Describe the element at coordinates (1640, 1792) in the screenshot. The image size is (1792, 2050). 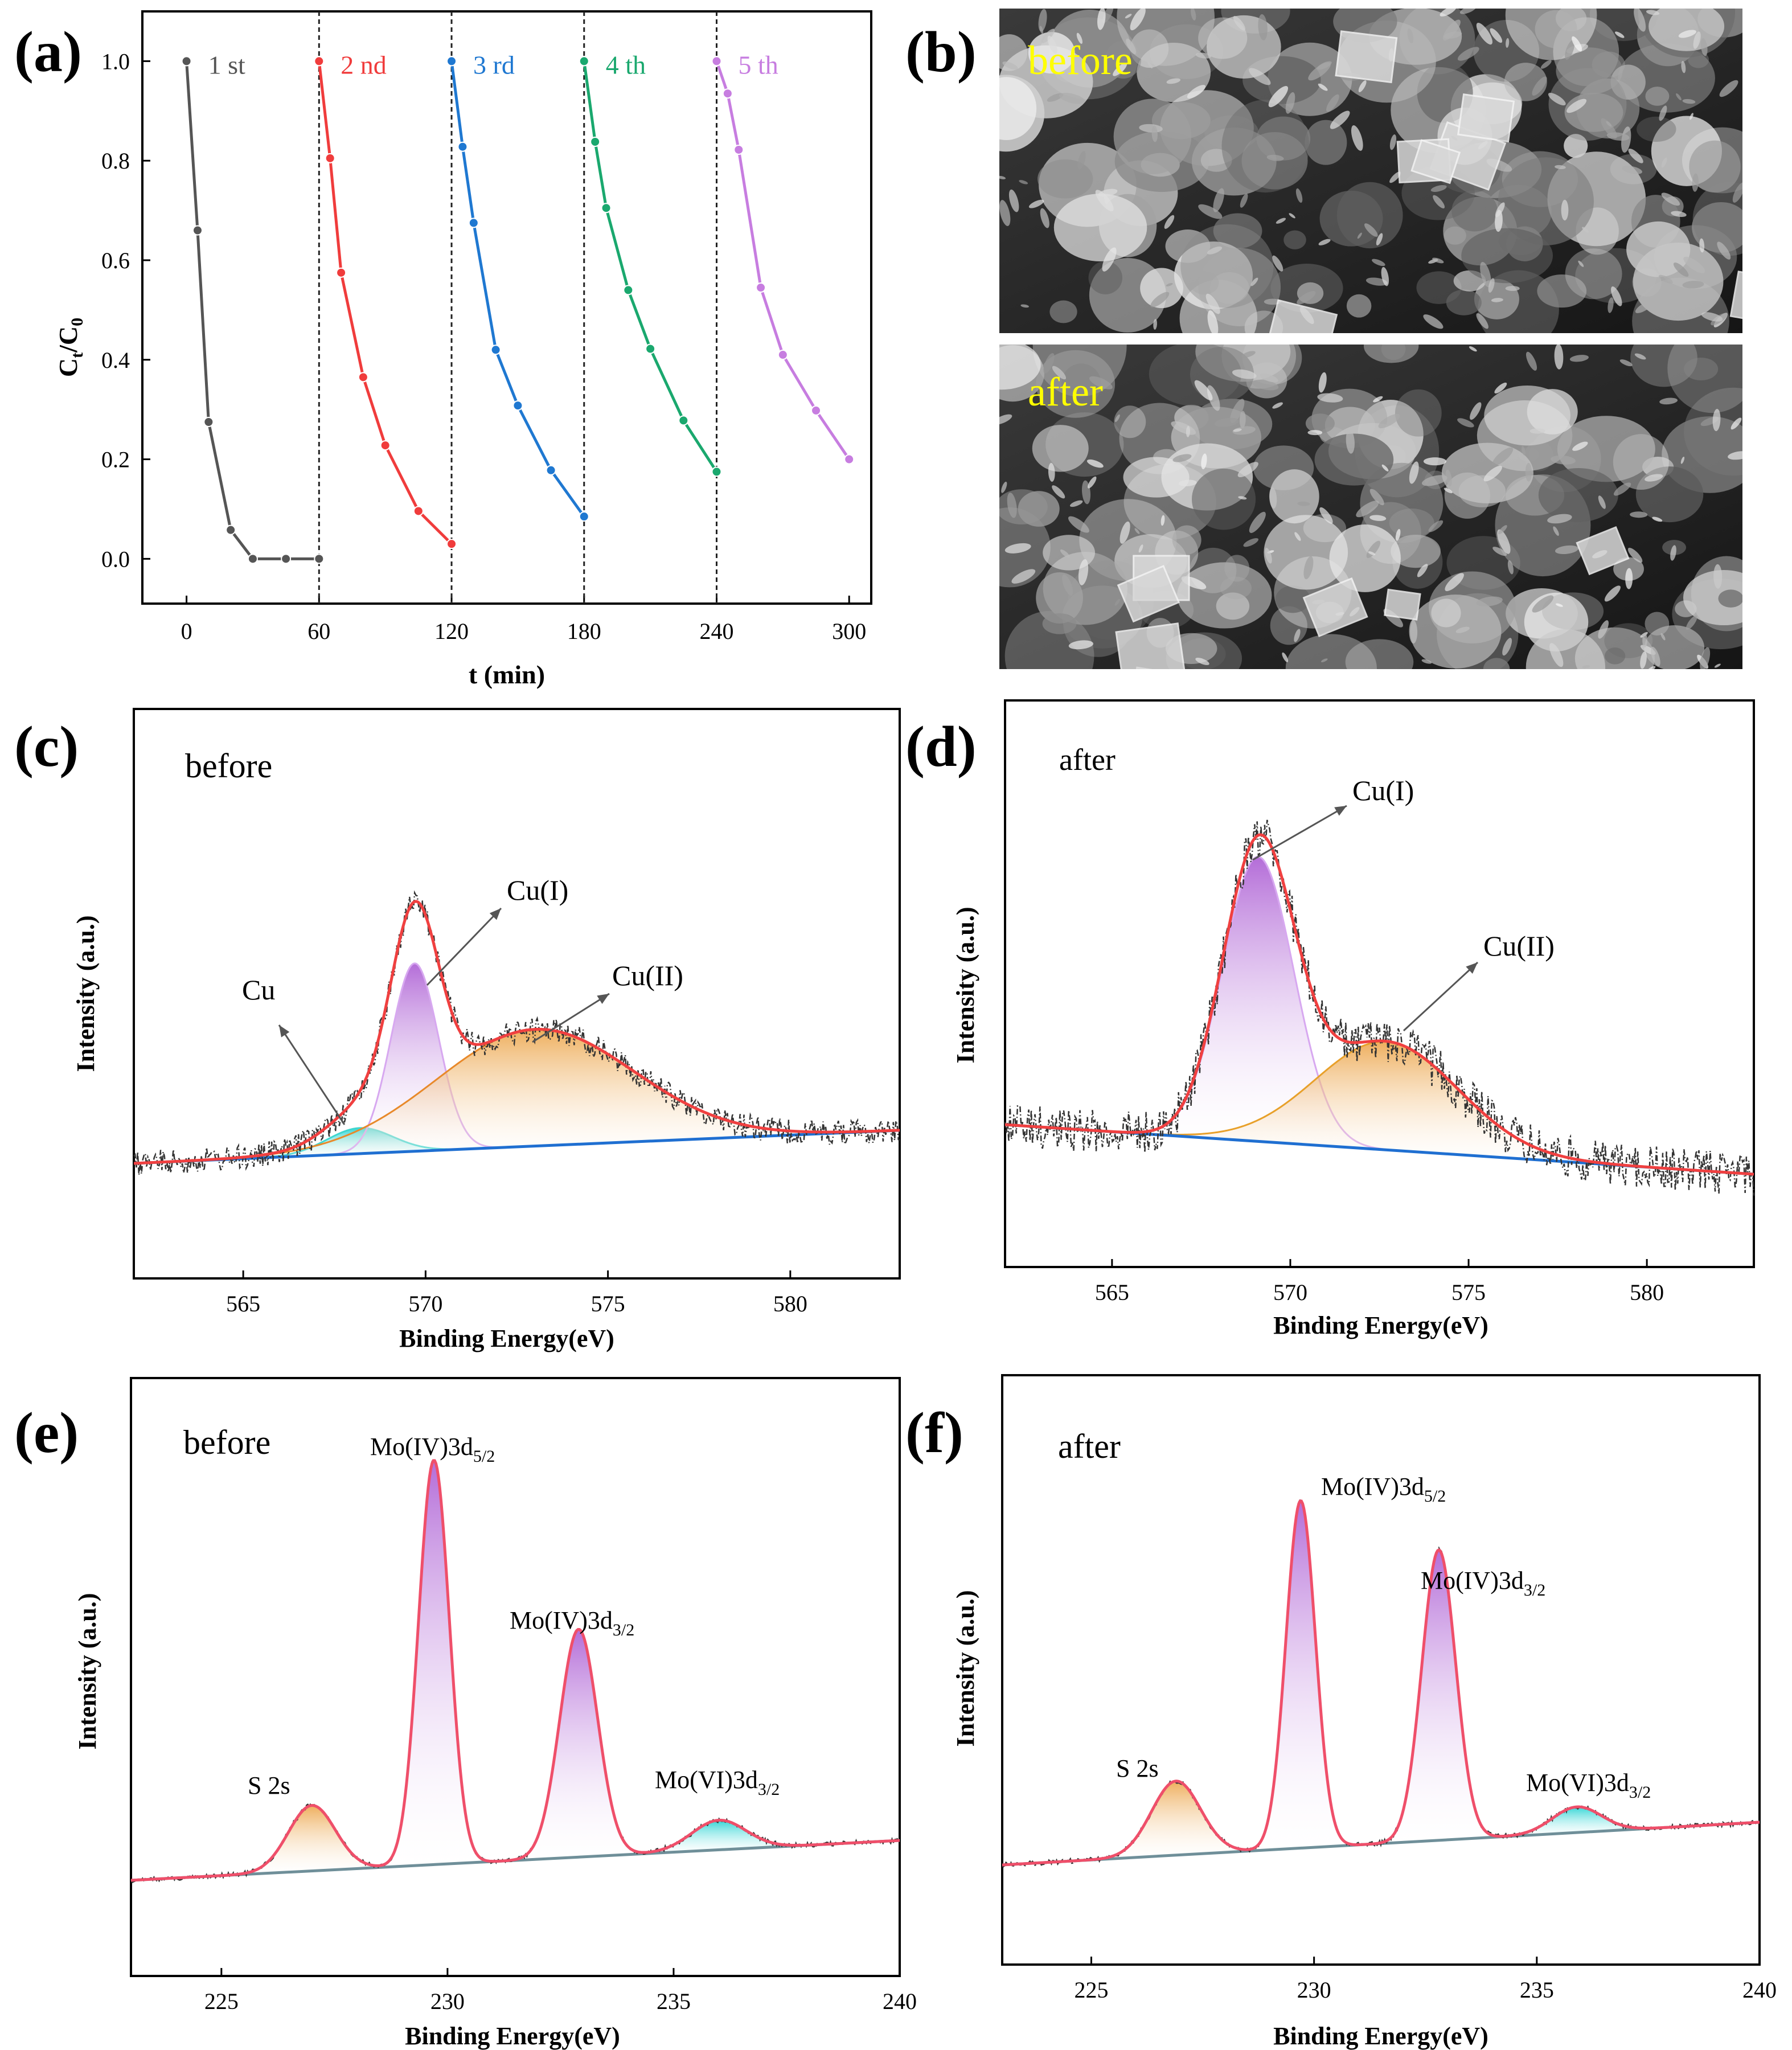
I see `peak-label-sub: 3/2` at that location.